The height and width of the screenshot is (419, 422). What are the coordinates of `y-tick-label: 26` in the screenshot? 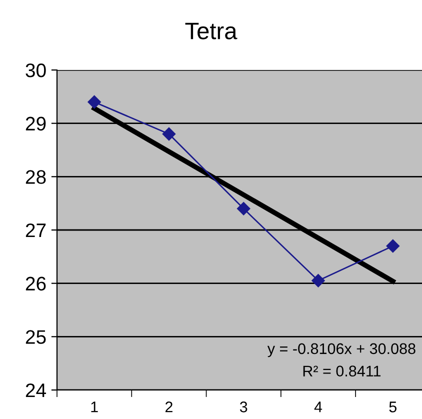 It's located at (36, 283).